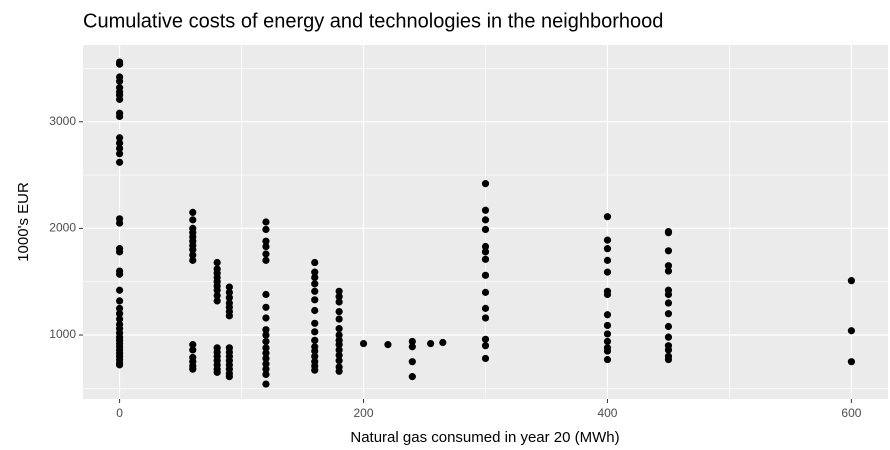 The image size is (890, 450). What do you see at coordinates (851, 413) in the screenshot?
I see `x-tick-label: 600` at bounding box center [851, 413].